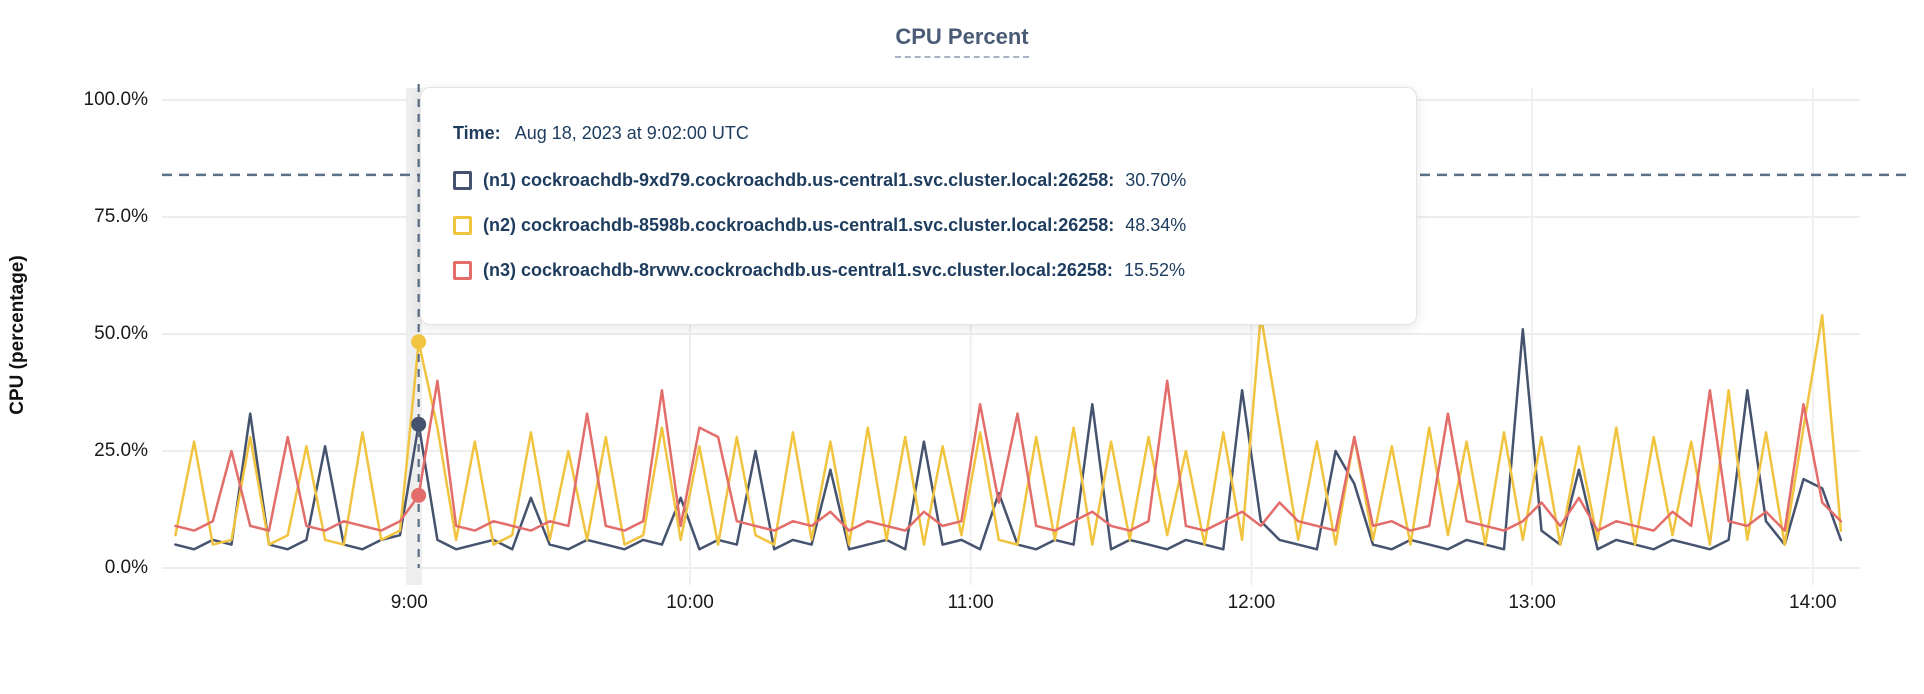 The width and height of the screenshot is (1924, 694). I want to click on chart-title: CPU Percent, so click(962, 41).